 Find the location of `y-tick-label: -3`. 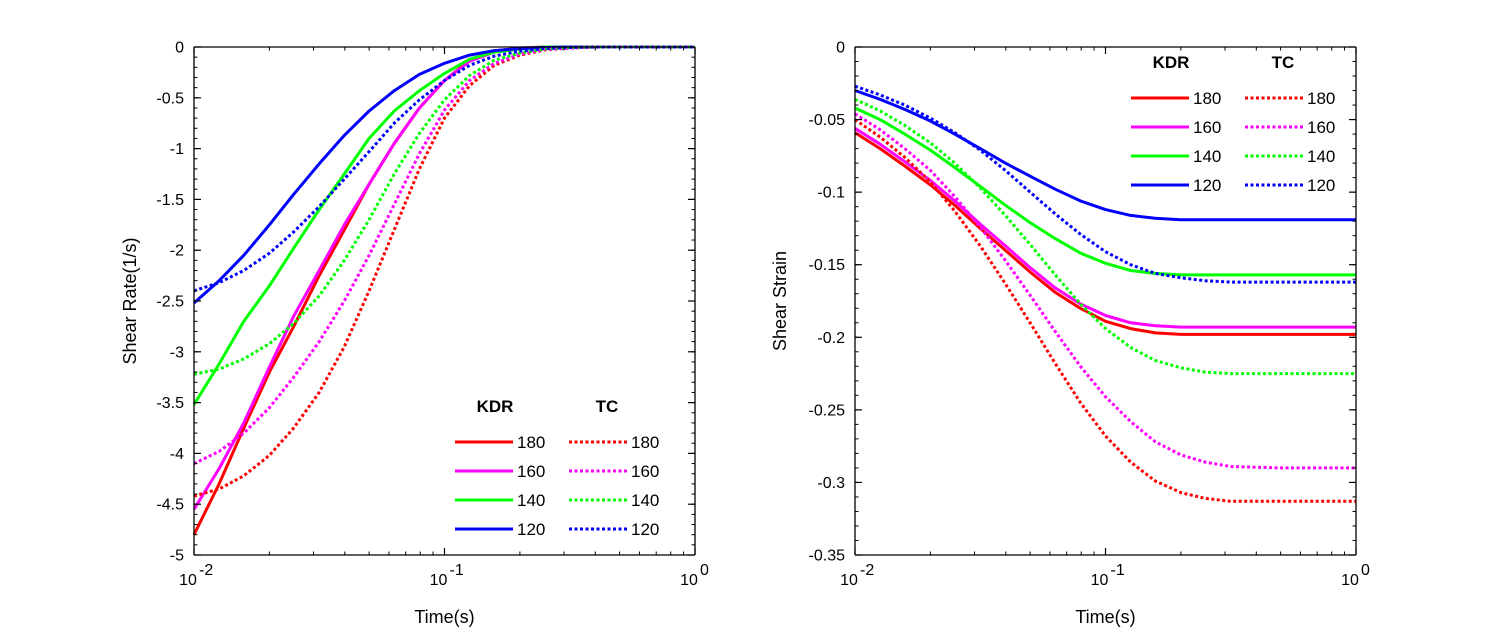

y-tick-label: -3 is located at coordinates (177, 352).